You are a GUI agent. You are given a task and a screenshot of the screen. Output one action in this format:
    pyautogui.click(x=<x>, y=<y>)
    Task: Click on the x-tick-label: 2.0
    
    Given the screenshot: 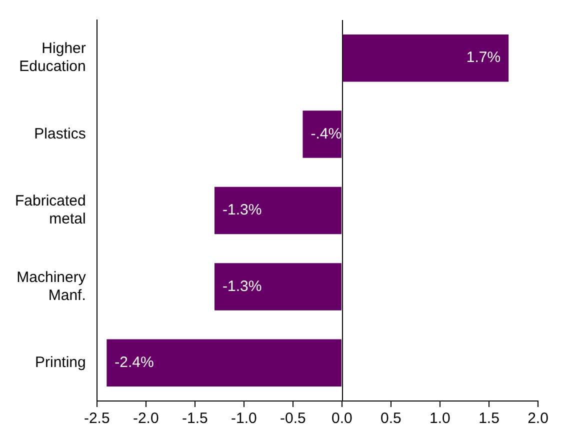 What is the action you would take?
    pyautogui.click(x=538, y=419)
    